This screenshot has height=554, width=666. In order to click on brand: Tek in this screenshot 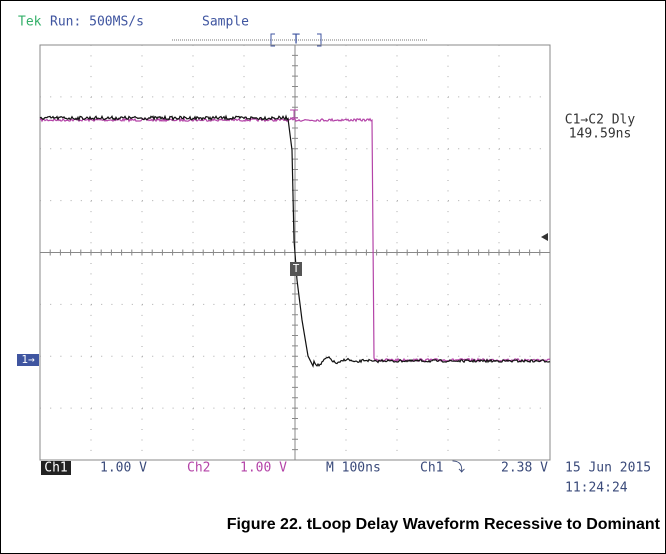, I will do `click(30, 22)`.